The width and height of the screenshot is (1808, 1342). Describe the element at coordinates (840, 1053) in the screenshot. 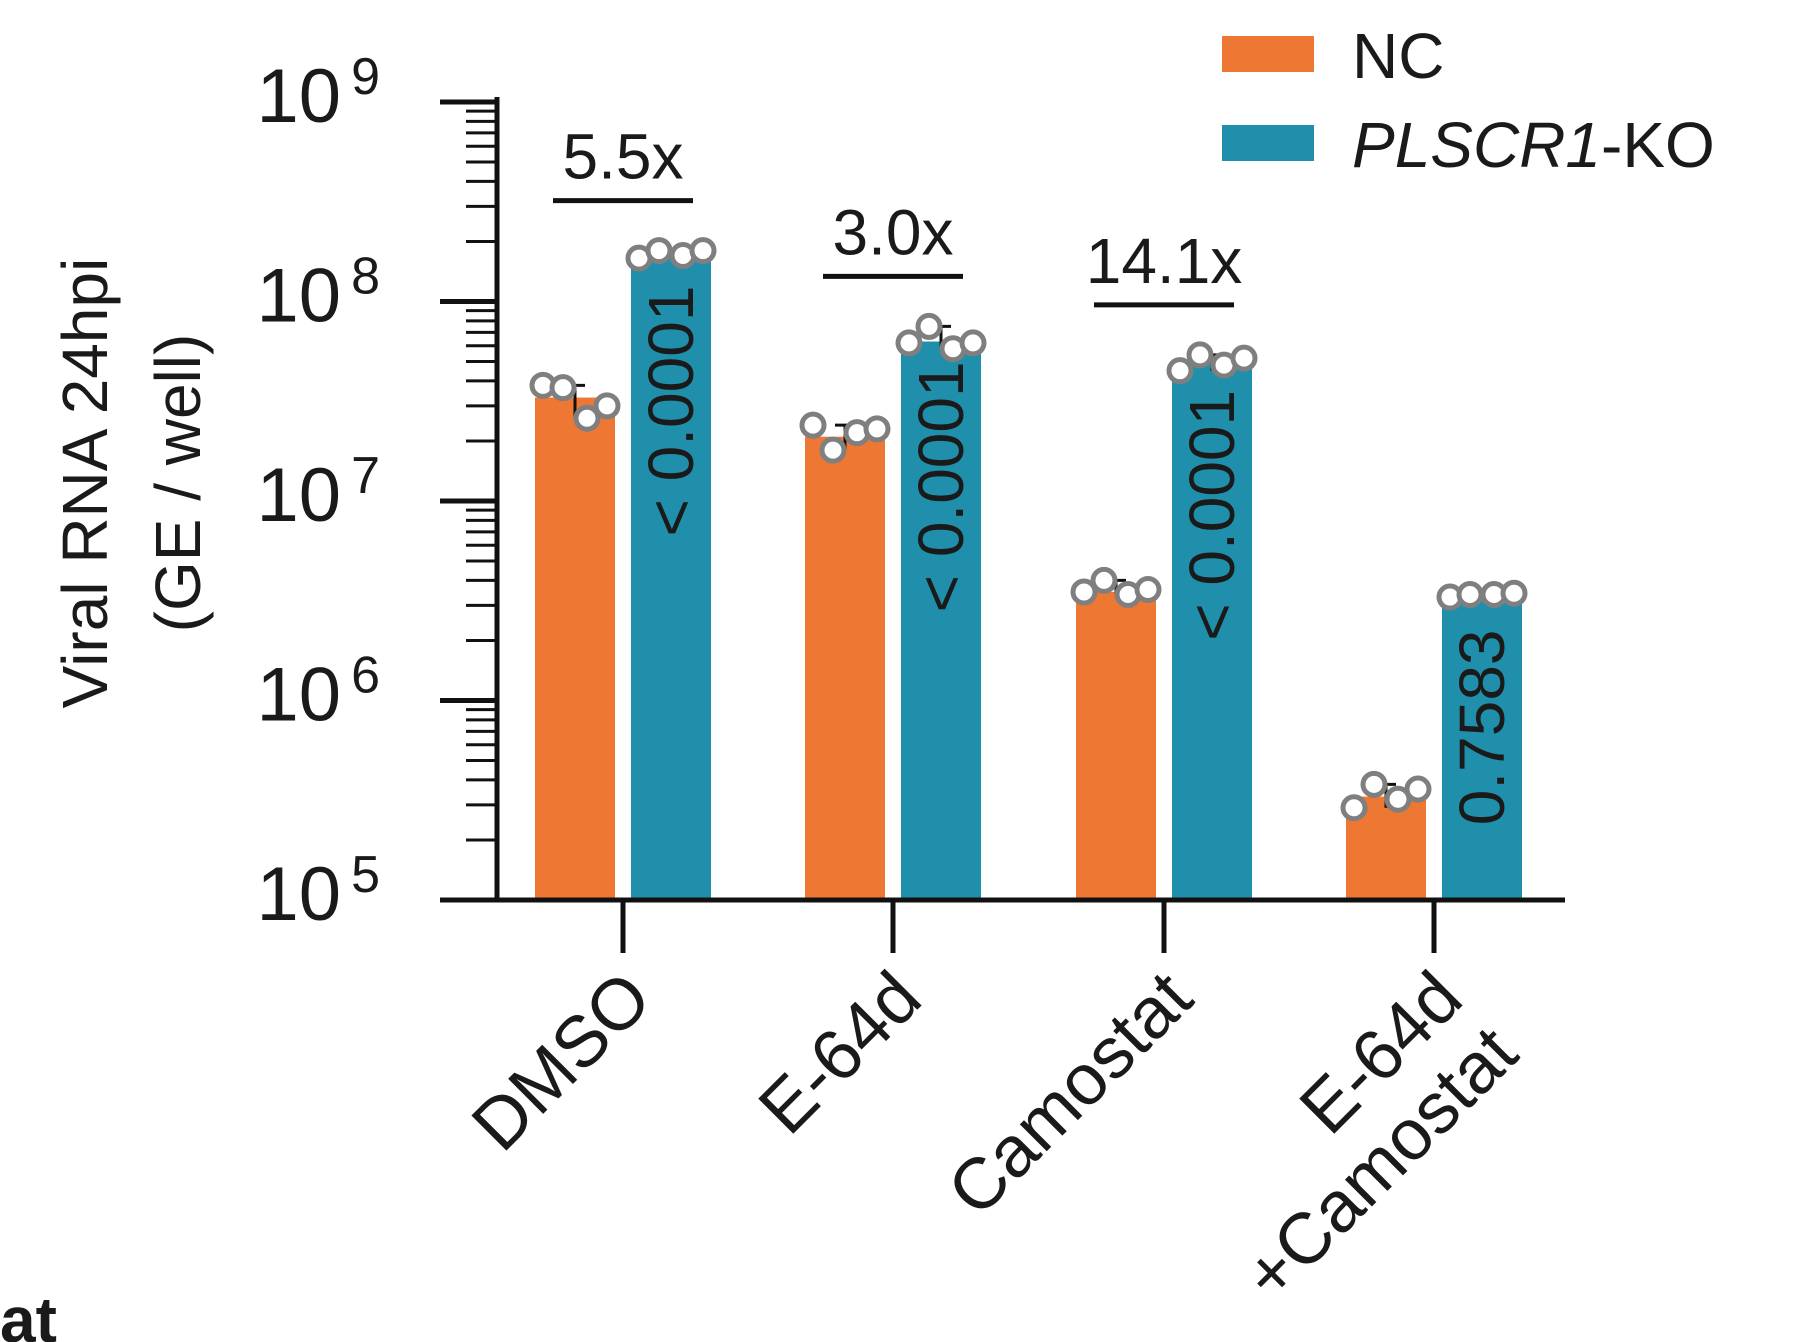

I see `x-tick-label-1: E-64d` at that location.